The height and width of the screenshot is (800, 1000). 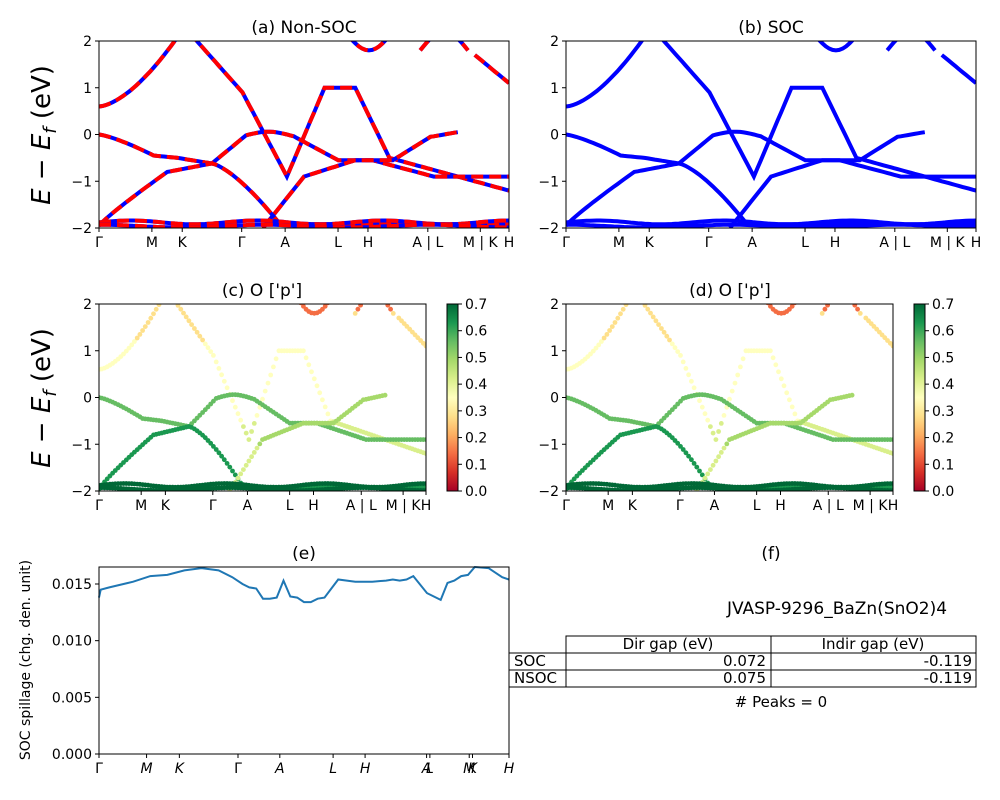 What do you see at coordinates (429, 63) in the screenshot?
I see `panel-a-band-line` at bounding box center [429, 63].